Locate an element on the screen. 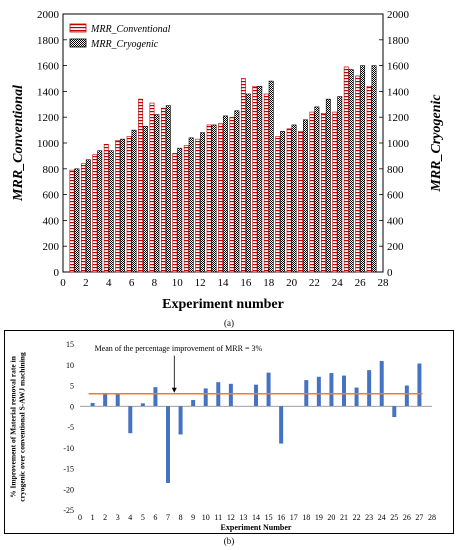 Image resolution: width=458 pixels, height=550 pixels. x-tick-label: 2 is located at coordinates (105, 517).